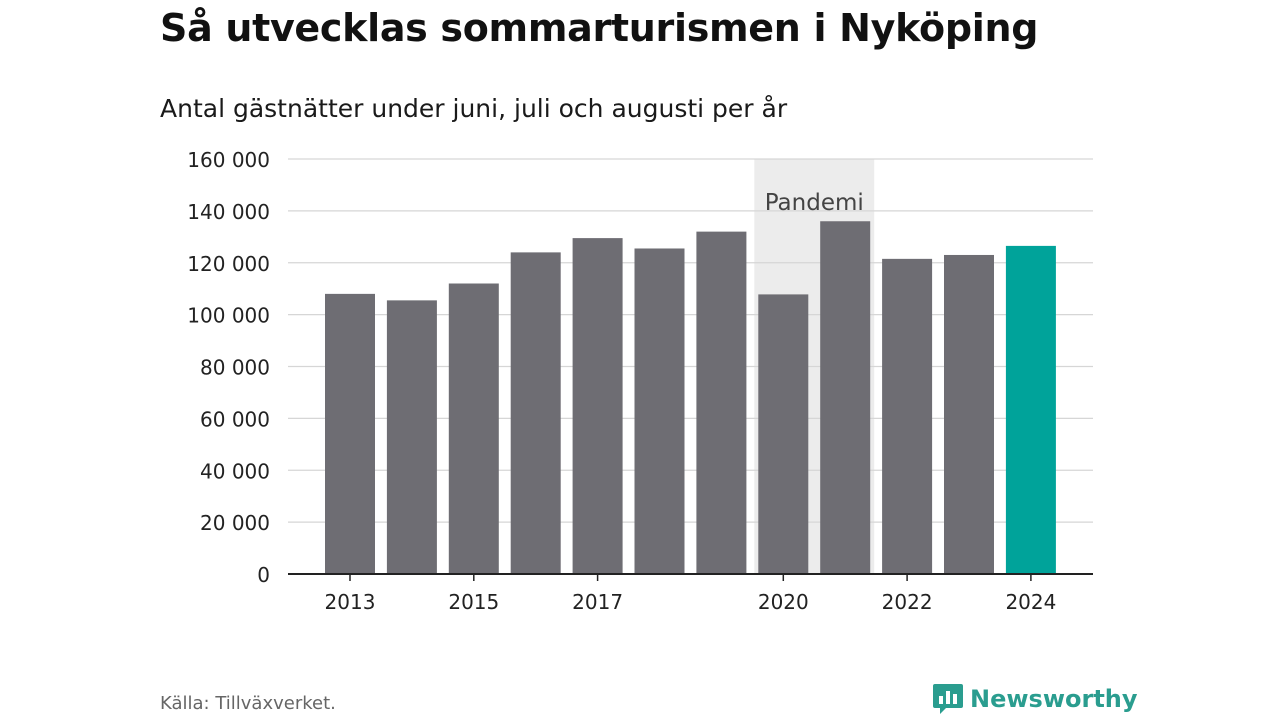 This screenshot has width=1280, height=720. Describe the element at coordinates (473, 428) in the screenshot. I see `bar-2015` at that location.